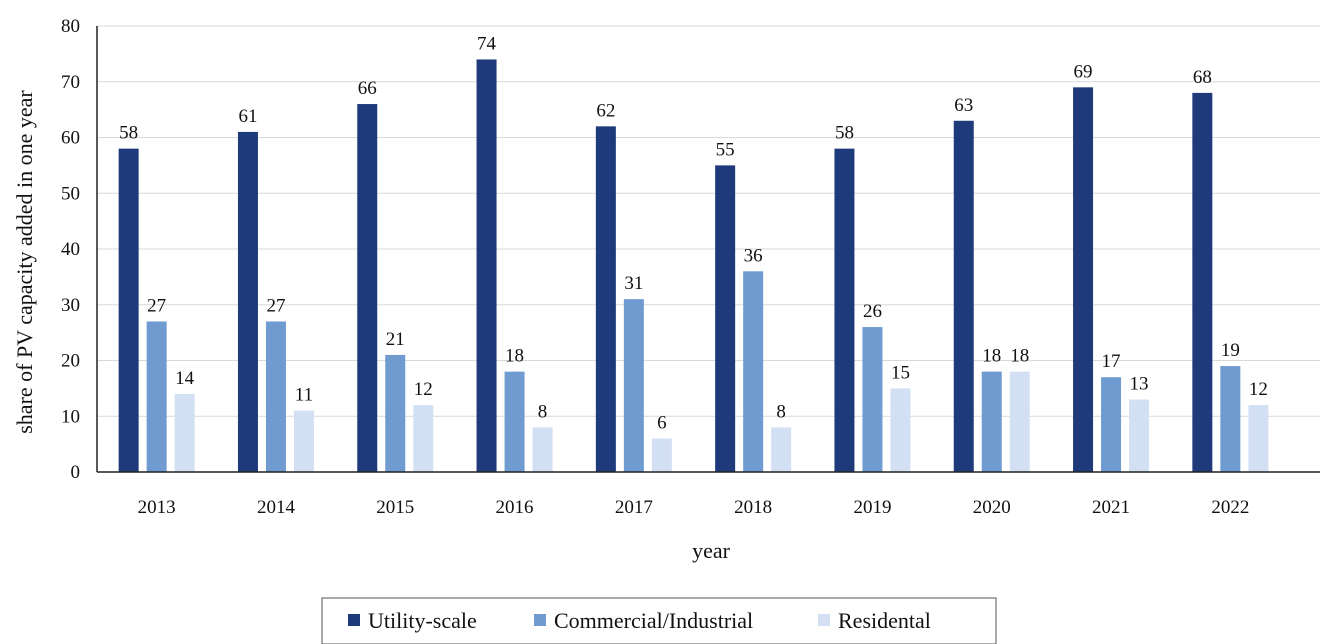 This screenshot has width=1320, height=644. I want to click on x-axis-title: year, so click(711, 550).